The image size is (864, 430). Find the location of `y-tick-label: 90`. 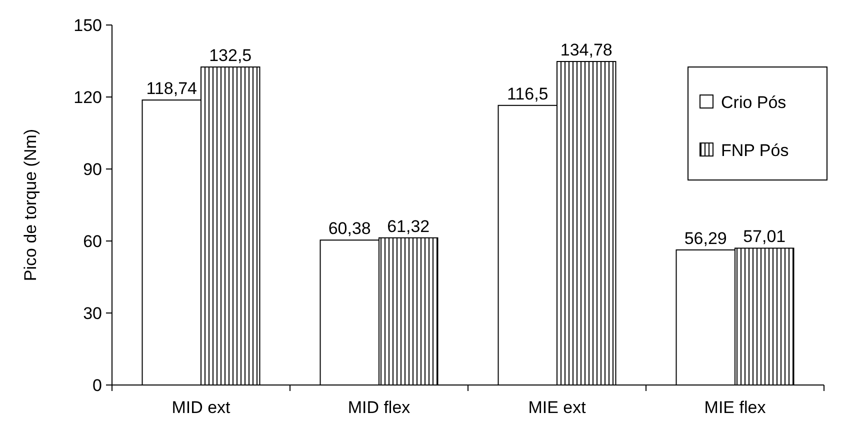

y-tick-label: 90 is located at coordinates (92, 169).